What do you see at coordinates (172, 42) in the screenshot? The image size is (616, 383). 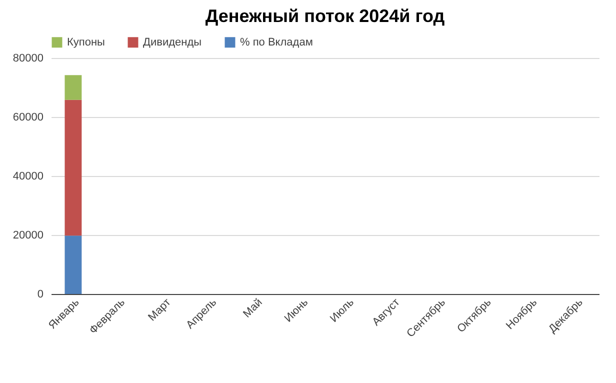 I see `legend-label: Дивиденды` at bounding box center [172, 42].